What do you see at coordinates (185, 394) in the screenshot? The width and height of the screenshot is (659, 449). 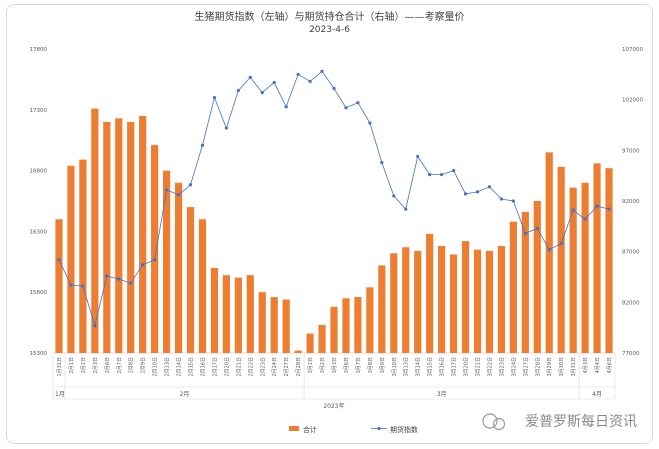 I see `month-group-label: 2月` at bounding box center [185, 394].